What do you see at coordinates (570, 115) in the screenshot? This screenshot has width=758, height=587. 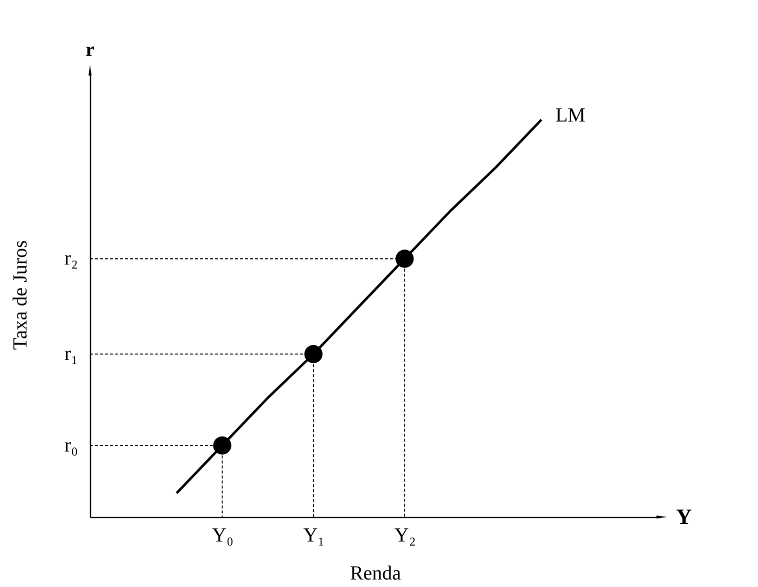 I see `series-label: LM` at bounding box center [570, 115].